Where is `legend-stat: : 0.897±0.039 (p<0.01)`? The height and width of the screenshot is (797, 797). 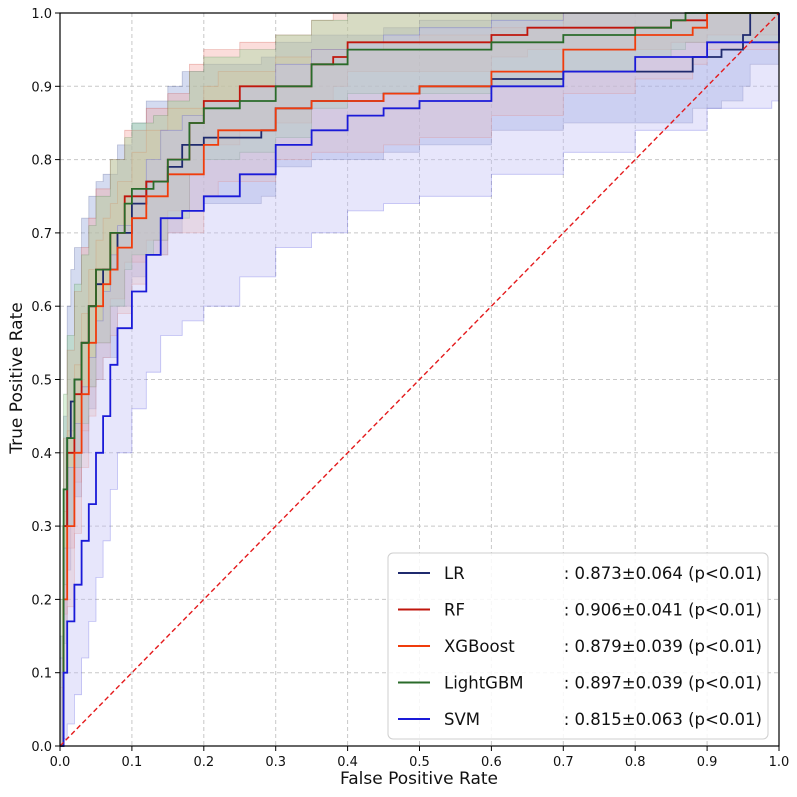 legend-stat: : 0.897±0.039 (p<0.01) is located at coordinates (663, 683).